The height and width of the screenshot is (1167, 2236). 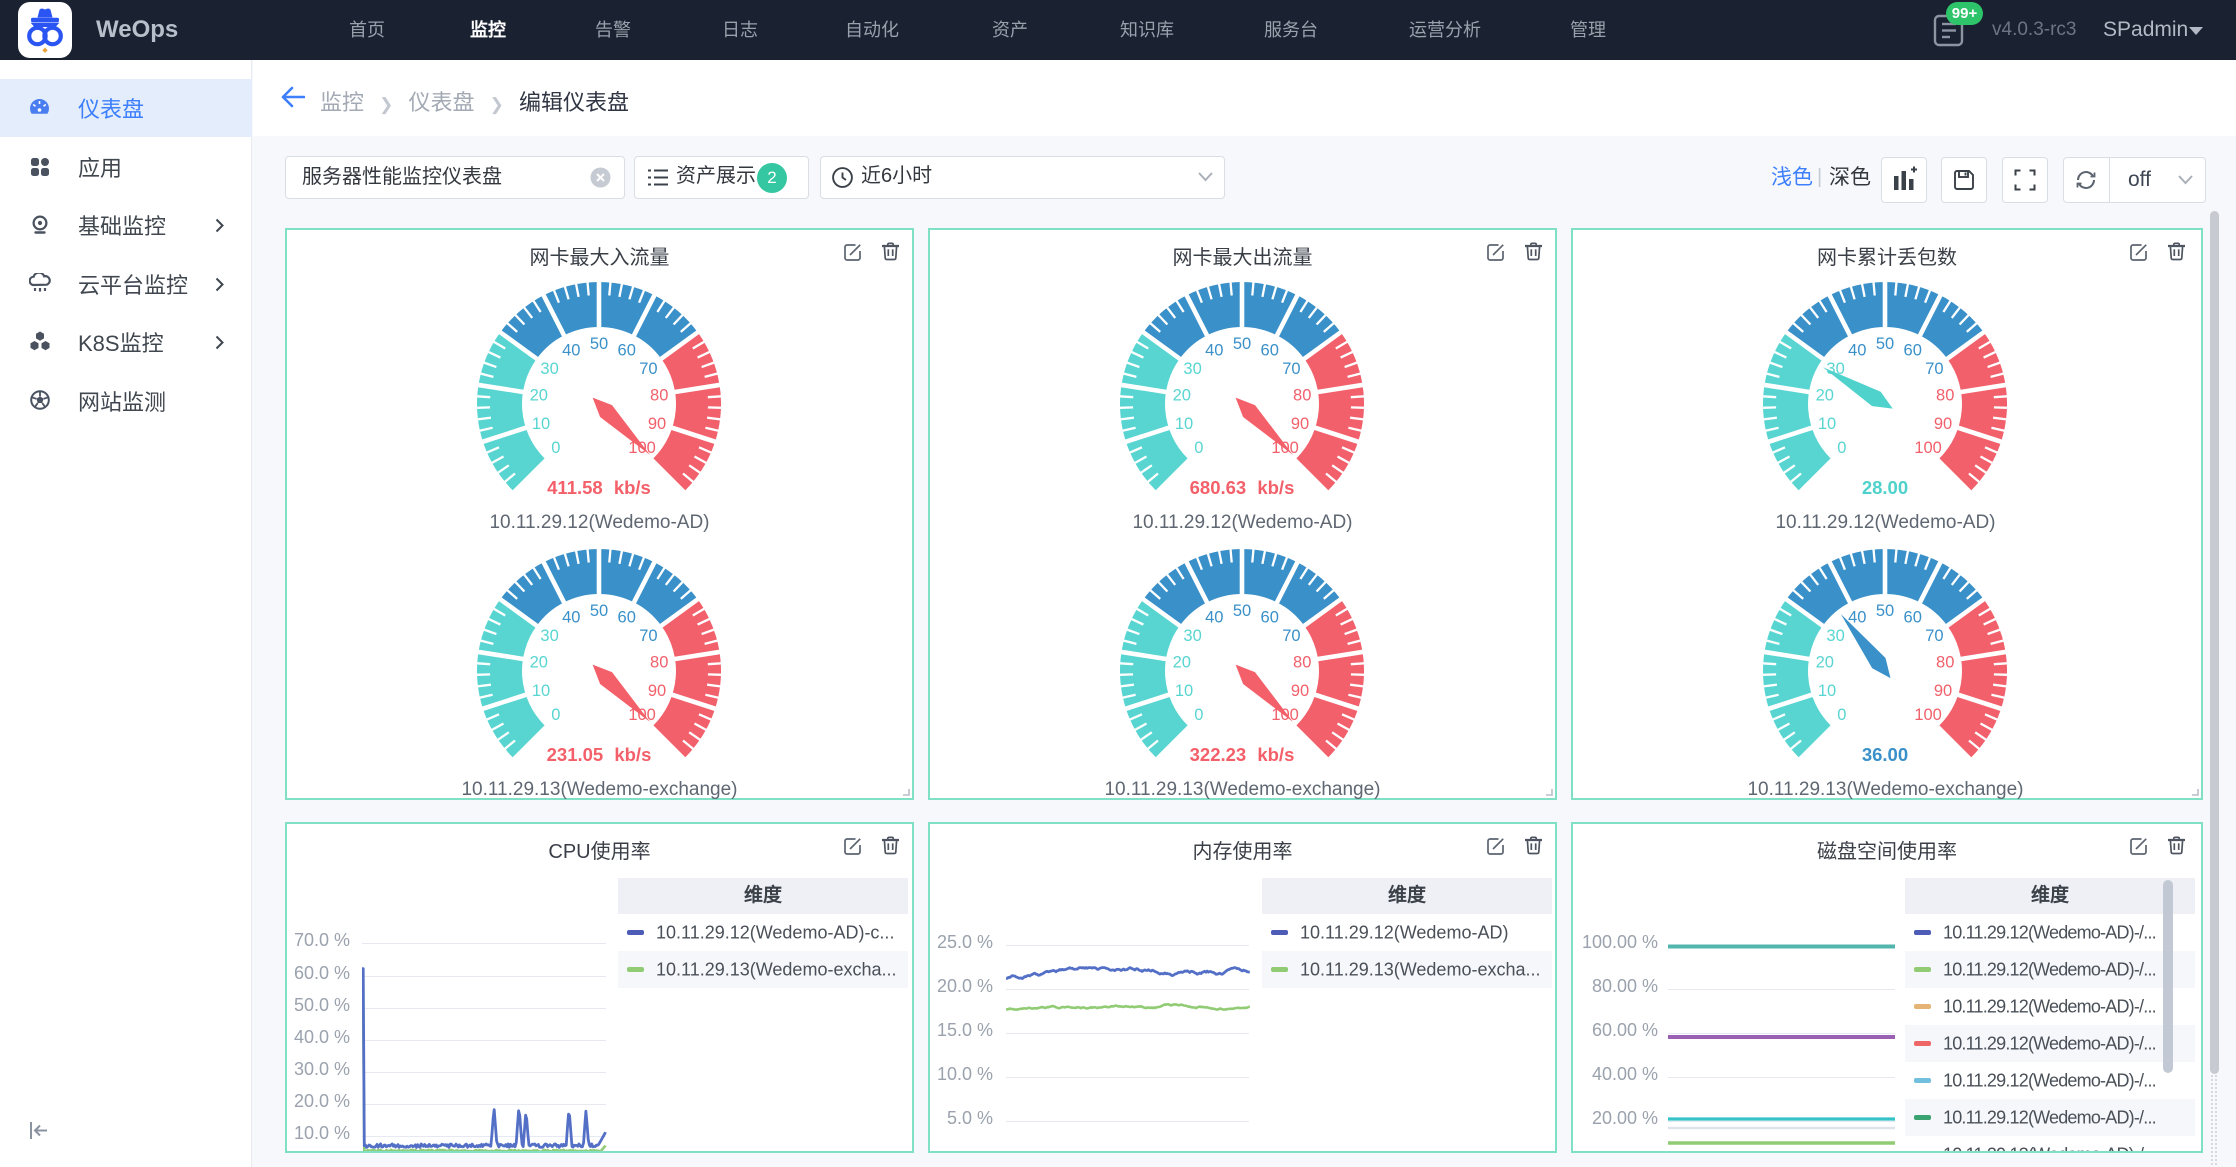 What do you see at coordinates (599, 754) in the screenshot?
I see `svg-text: 231.05 kb/s` at bounding box center [599, 754].